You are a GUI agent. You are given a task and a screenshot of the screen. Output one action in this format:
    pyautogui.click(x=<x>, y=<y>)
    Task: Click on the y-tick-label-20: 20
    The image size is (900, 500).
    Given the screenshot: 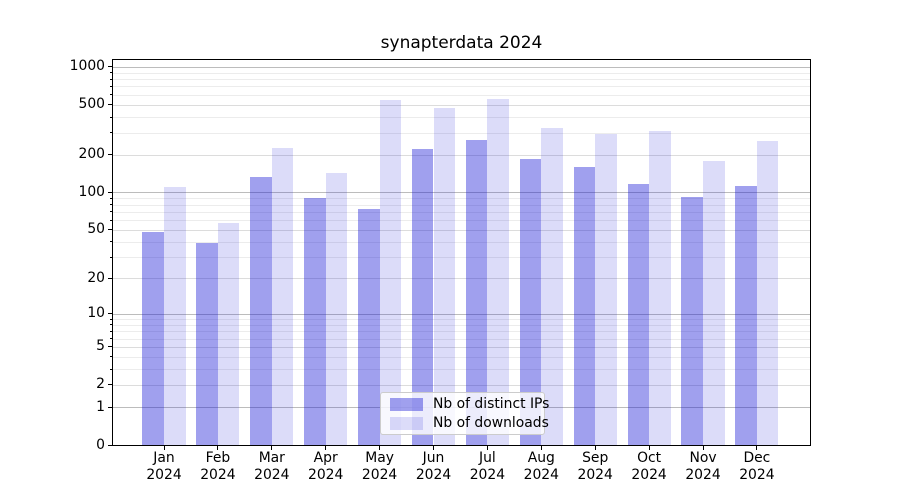 What is the action you would take?
    pyautogui.click(x=96, y=277)
    